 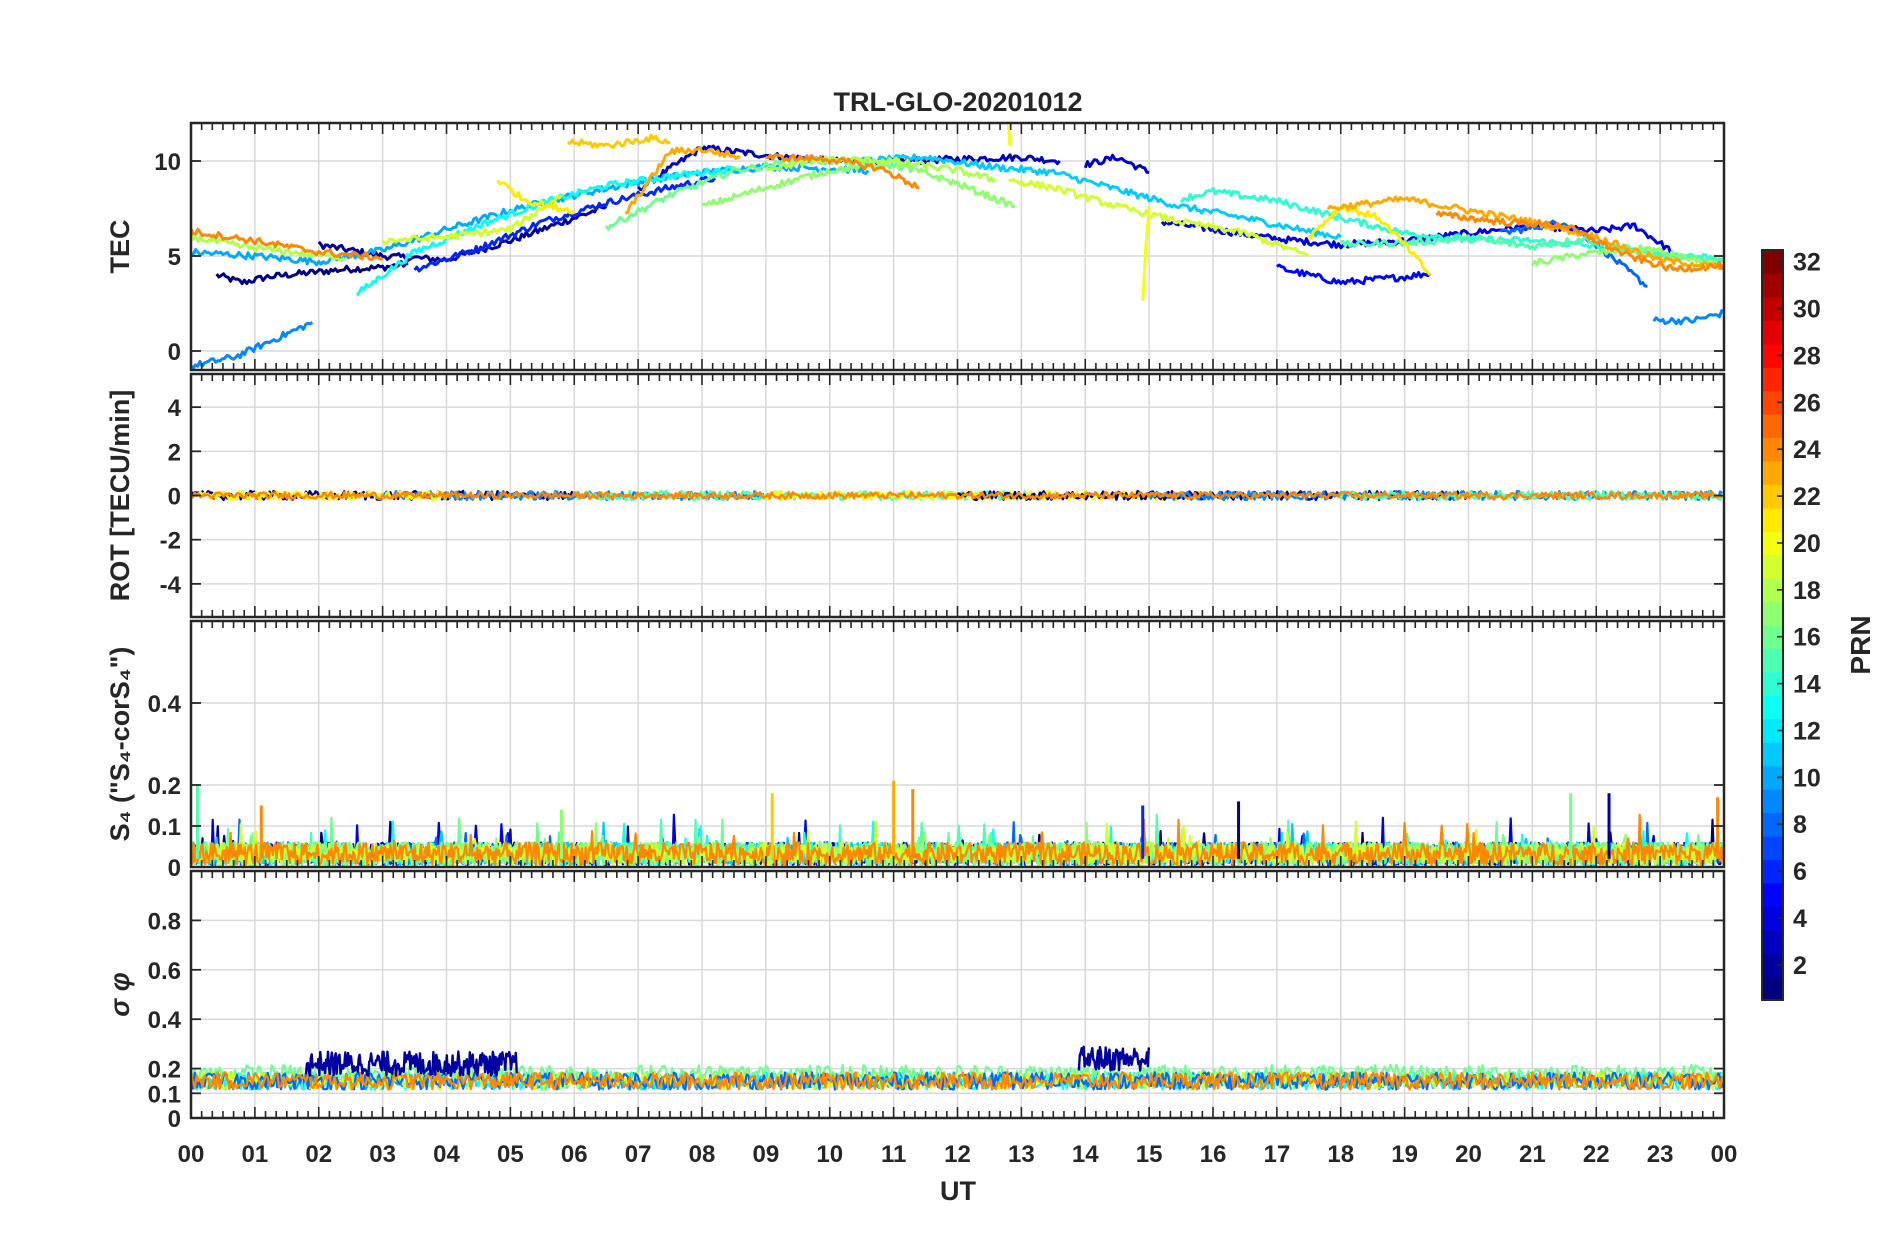 What do you see at coordinates (1596, 1154) in the screenshot?
I see `x-tick-label: 22` at bounding box center [1596, 1154].